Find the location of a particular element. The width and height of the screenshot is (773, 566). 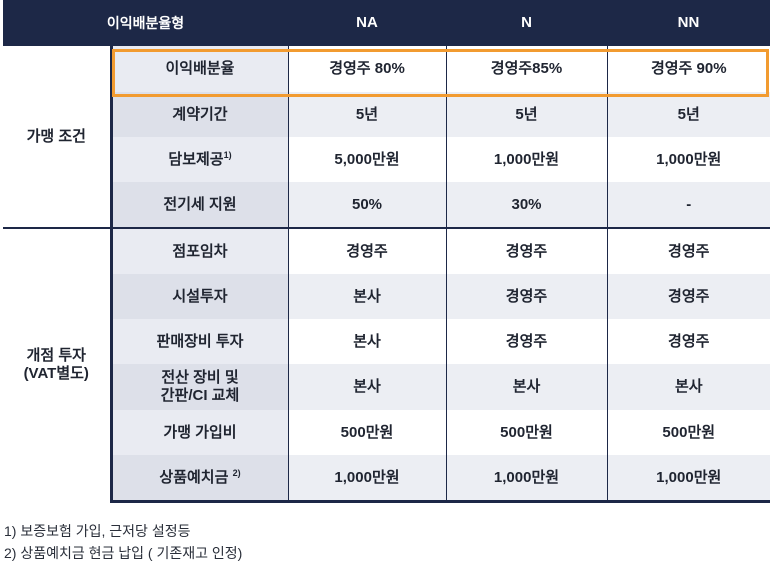

row-label: 계약기간 is located at coordinates (199, 114).